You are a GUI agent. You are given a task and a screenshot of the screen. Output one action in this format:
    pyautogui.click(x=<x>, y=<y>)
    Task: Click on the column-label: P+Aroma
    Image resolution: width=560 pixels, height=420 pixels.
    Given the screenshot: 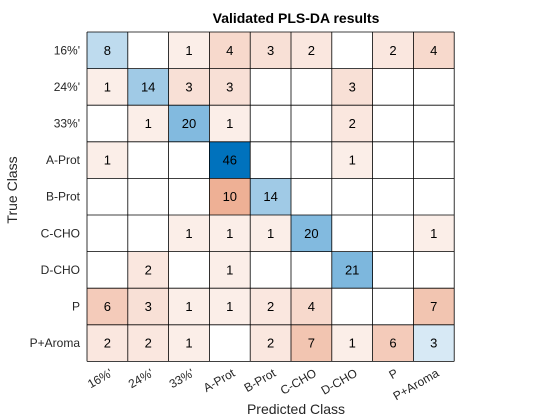 What is the action you would take?
    pyautogui.click(x=416, y=384)
    